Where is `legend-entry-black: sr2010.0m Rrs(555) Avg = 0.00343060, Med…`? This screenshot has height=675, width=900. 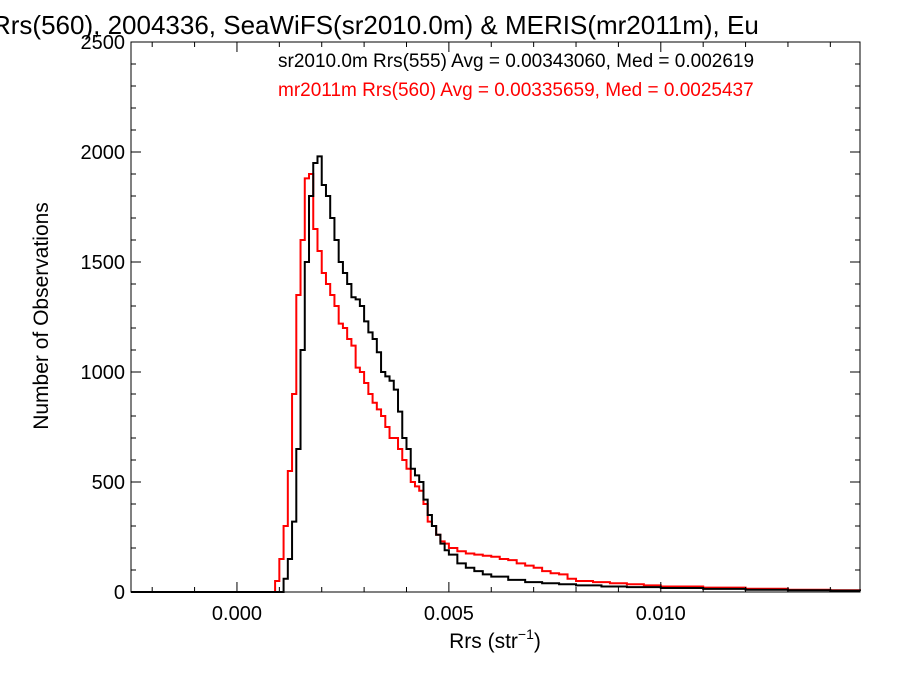
legend-entry-black: sr2010.0m Rrs(555) Avg = 0.00343060, Med… is located at coordinates (516, 61).